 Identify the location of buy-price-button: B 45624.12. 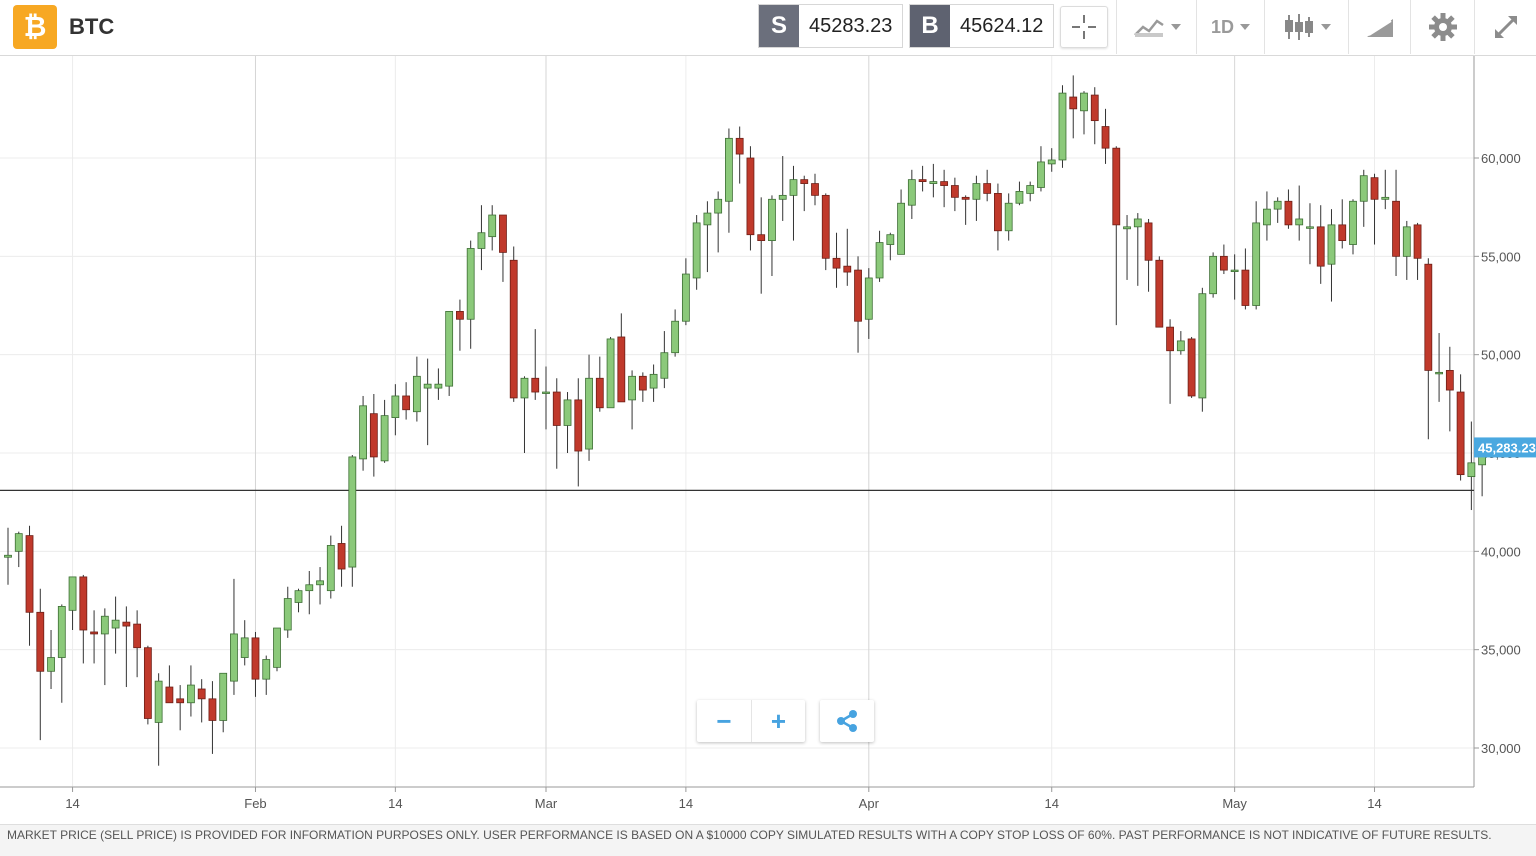
(982, 26).